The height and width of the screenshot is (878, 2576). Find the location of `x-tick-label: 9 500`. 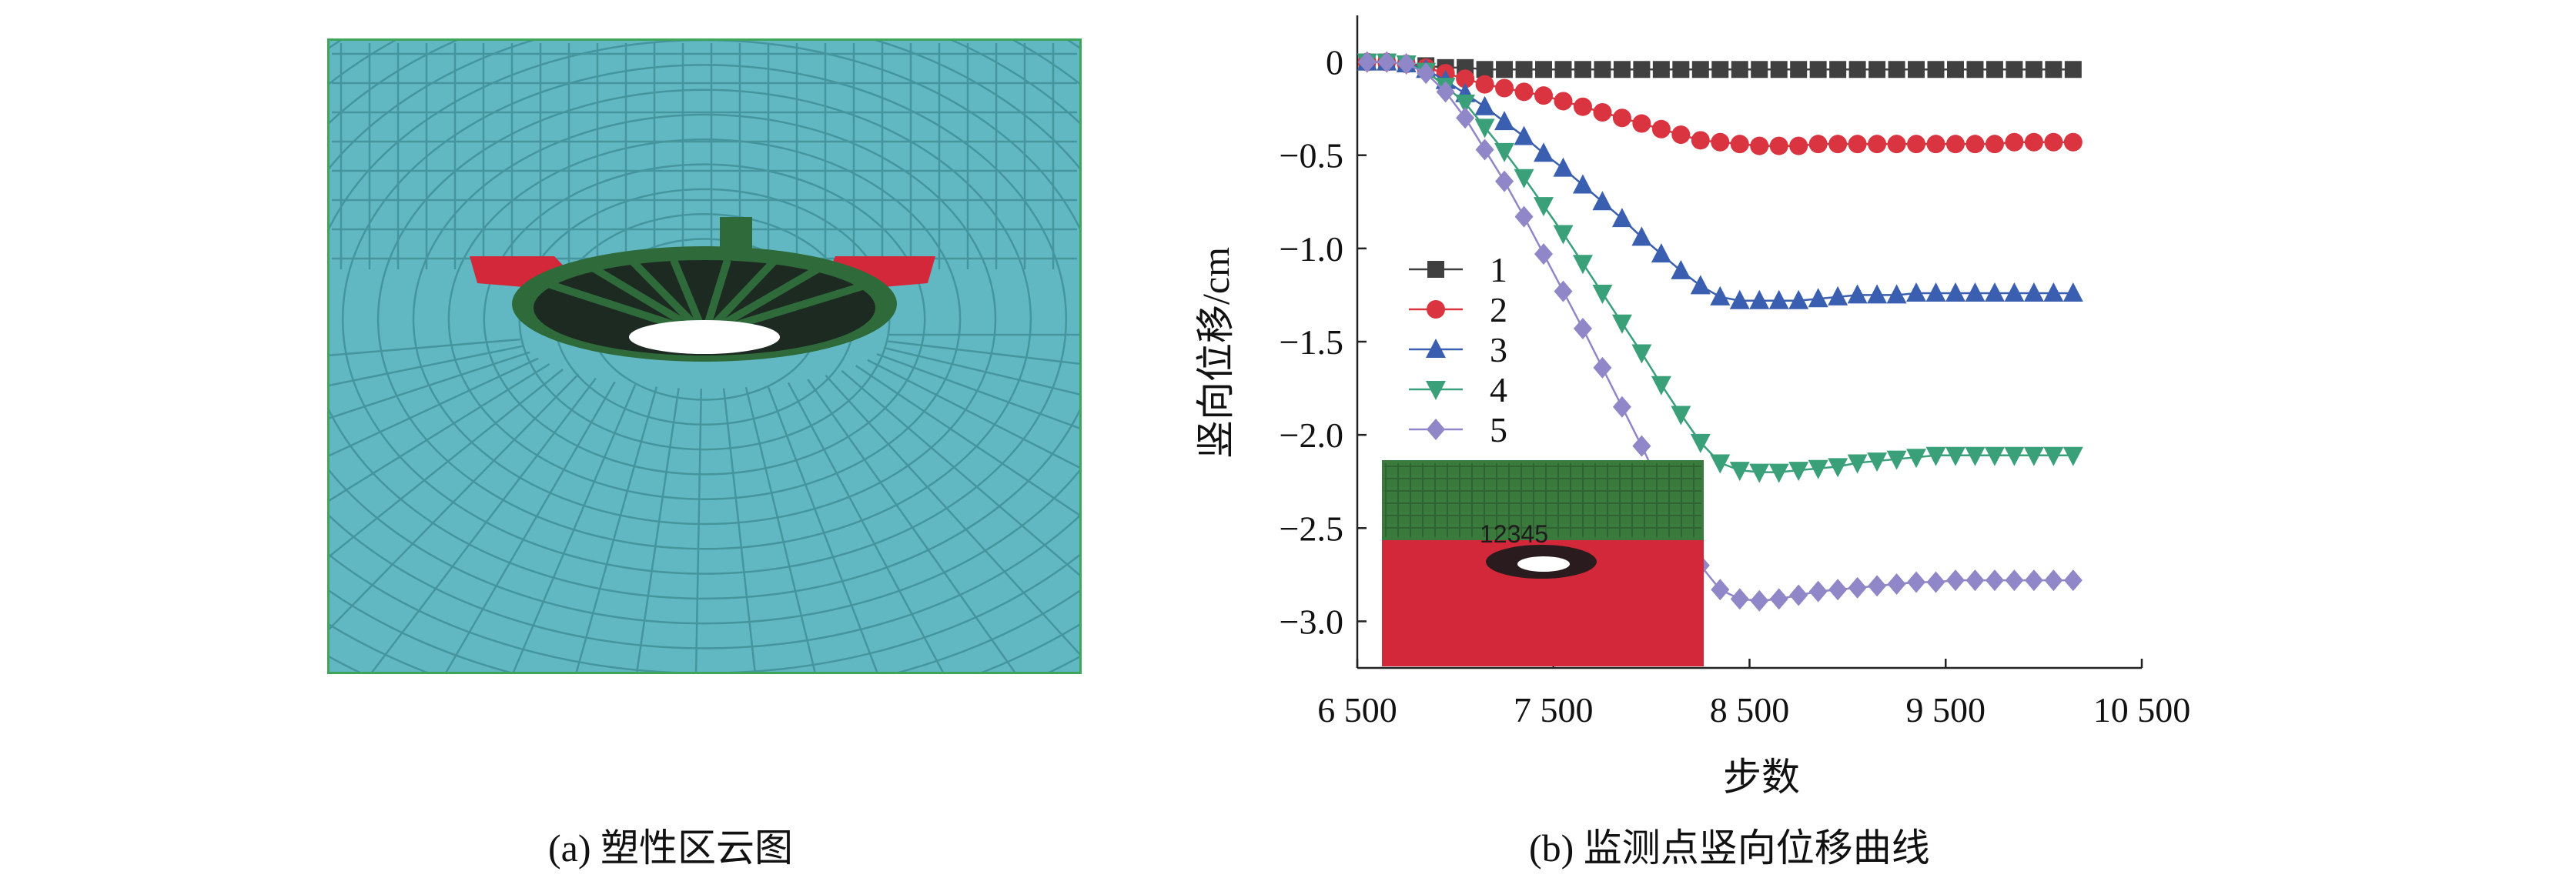

x-tick-label: 9 500 is located at coordinates (1946, 709).